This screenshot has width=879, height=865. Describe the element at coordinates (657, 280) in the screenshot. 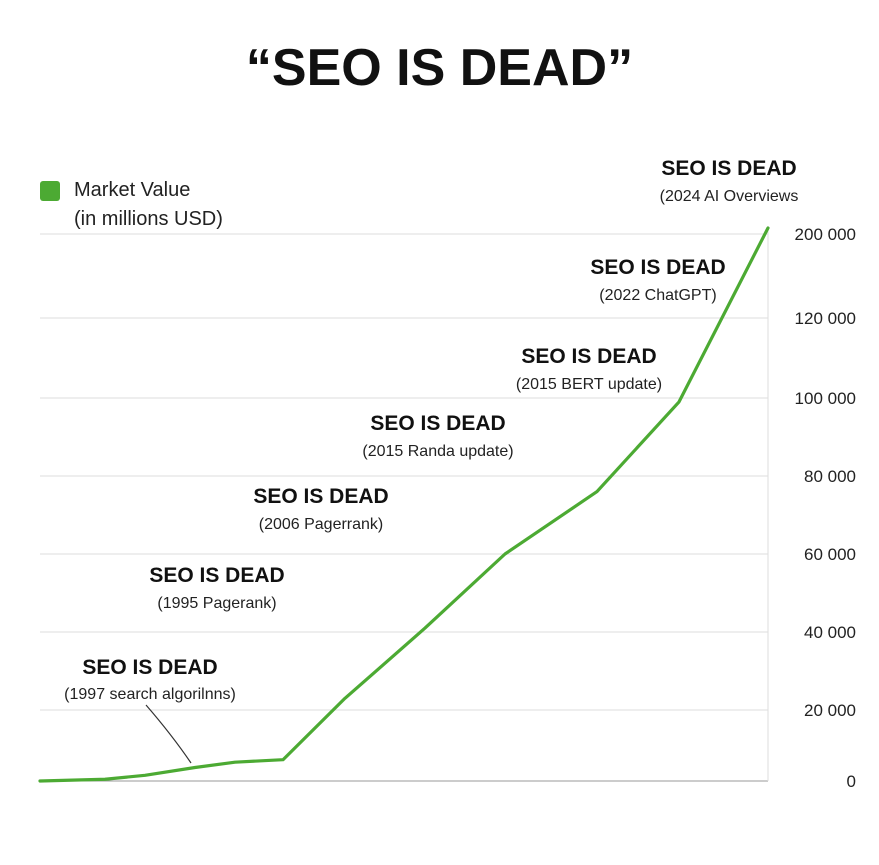

I see `annotation: SEO IS DEAD (2022 ChatGPT)` at that location.